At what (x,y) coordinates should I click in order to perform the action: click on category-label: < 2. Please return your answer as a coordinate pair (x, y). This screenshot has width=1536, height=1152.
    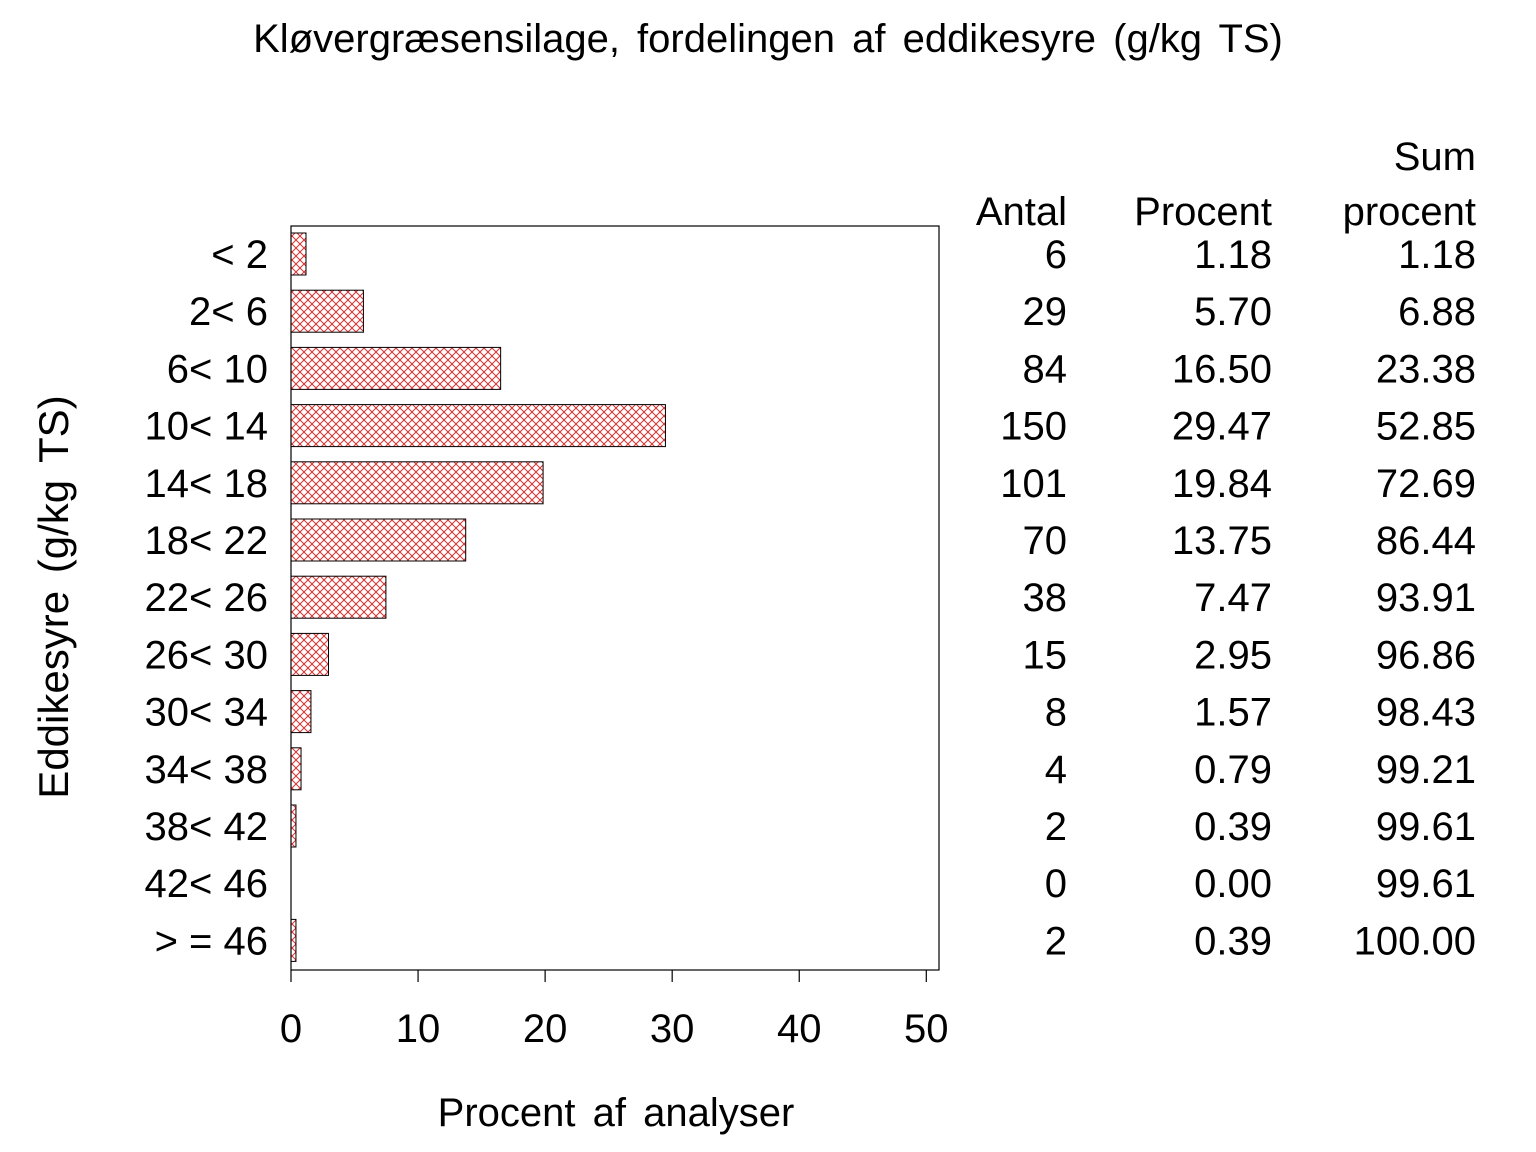
    Looking at the image, I should click on (239, 255).